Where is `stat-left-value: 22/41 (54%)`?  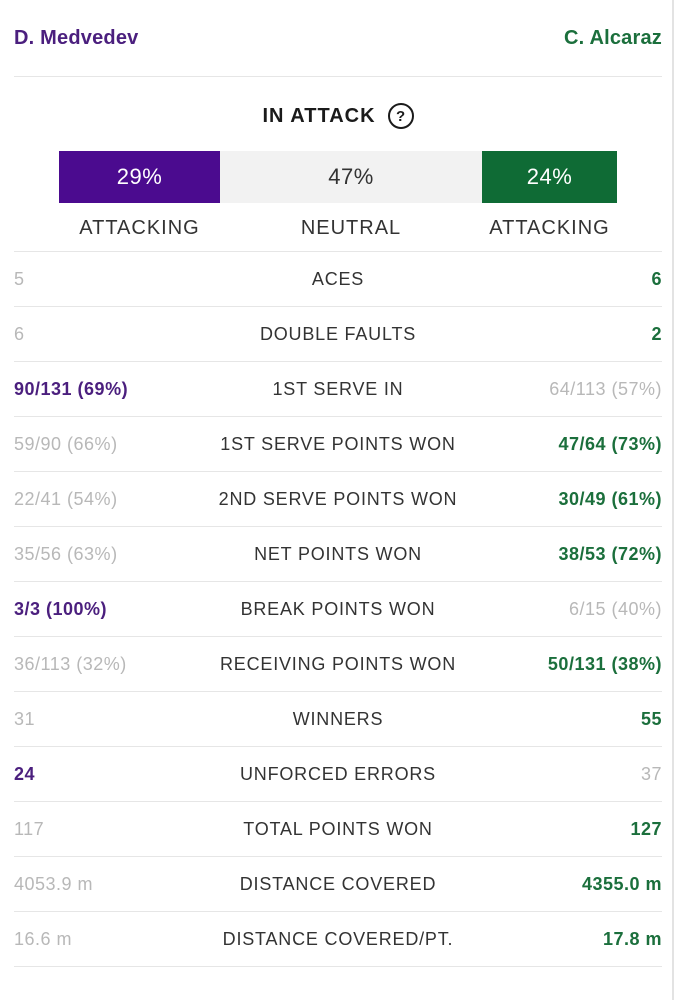 stat-left-value: 22/41 (54%) is located at coordinates (66, 499).